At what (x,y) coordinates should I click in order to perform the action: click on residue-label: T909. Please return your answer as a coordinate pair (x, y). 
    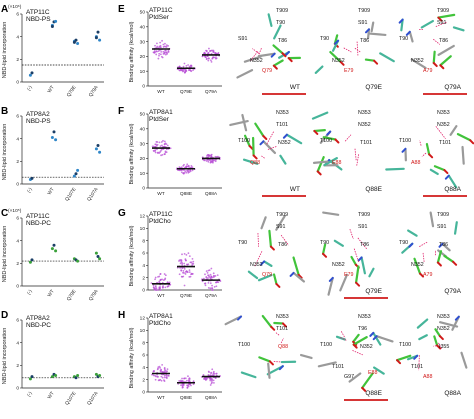
    Looking at the image, I should click on (443, 215).